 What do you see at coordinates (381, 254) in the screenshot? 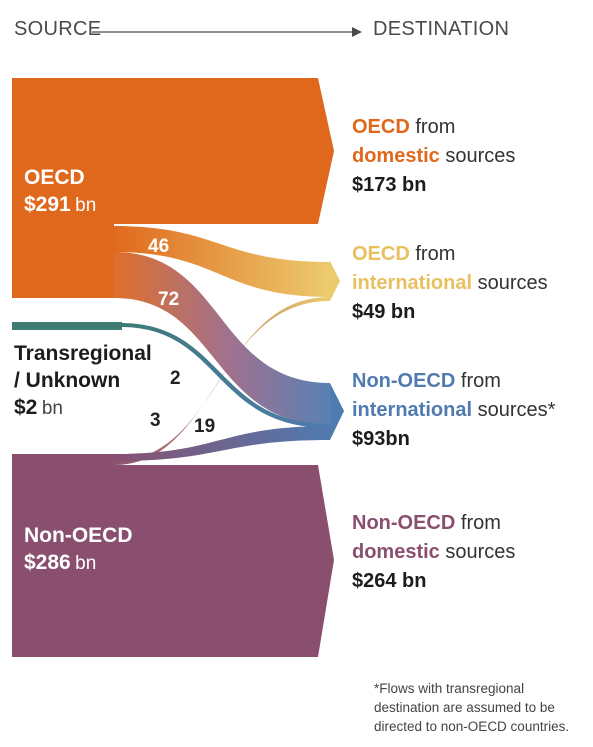
I see `dest2-word1: OECD` at bounding box center [381, 254].